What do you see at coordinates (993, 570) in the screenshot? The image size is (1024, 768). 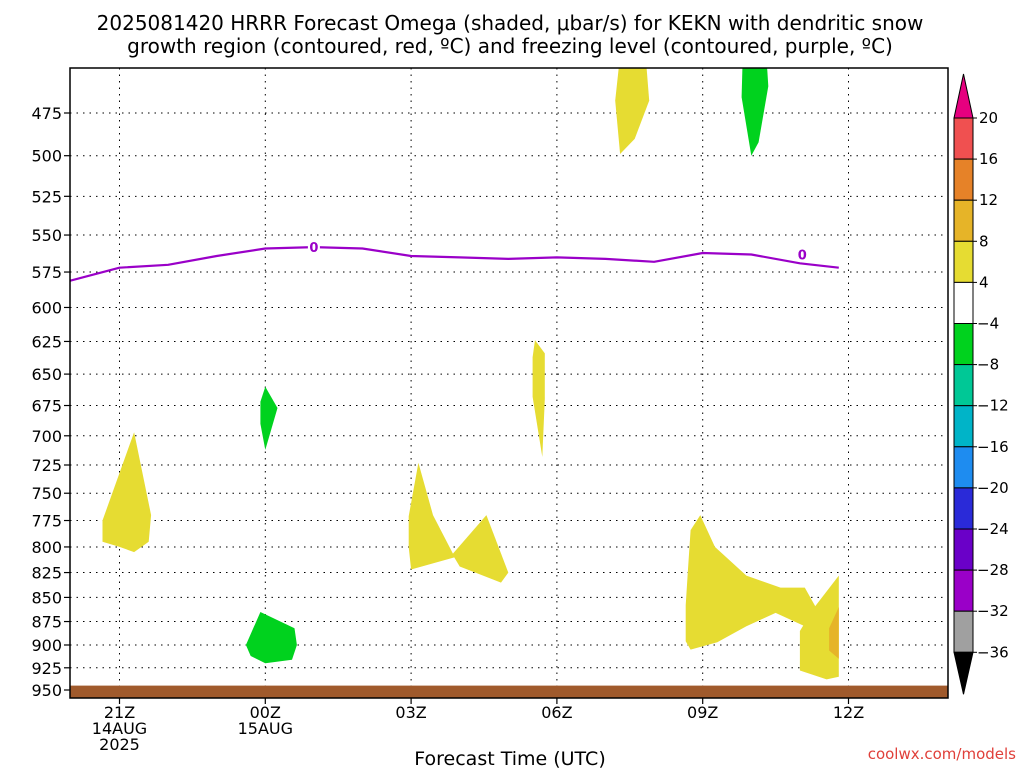 I see `colorbar-label: −28` at bounding box center [993, 570].